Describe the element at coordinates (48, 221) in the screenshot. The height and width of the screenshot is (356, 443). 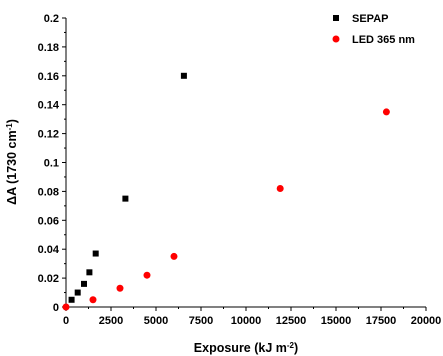
I see `y-tick-label: 0.06` at that location.